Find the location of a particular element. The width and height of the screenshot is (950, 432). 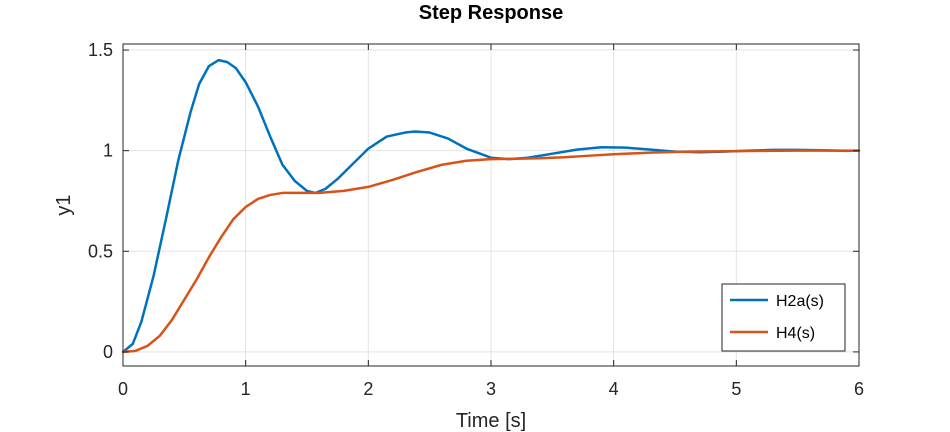

y-axis-label: y1 is located at coordinates (64, 204).